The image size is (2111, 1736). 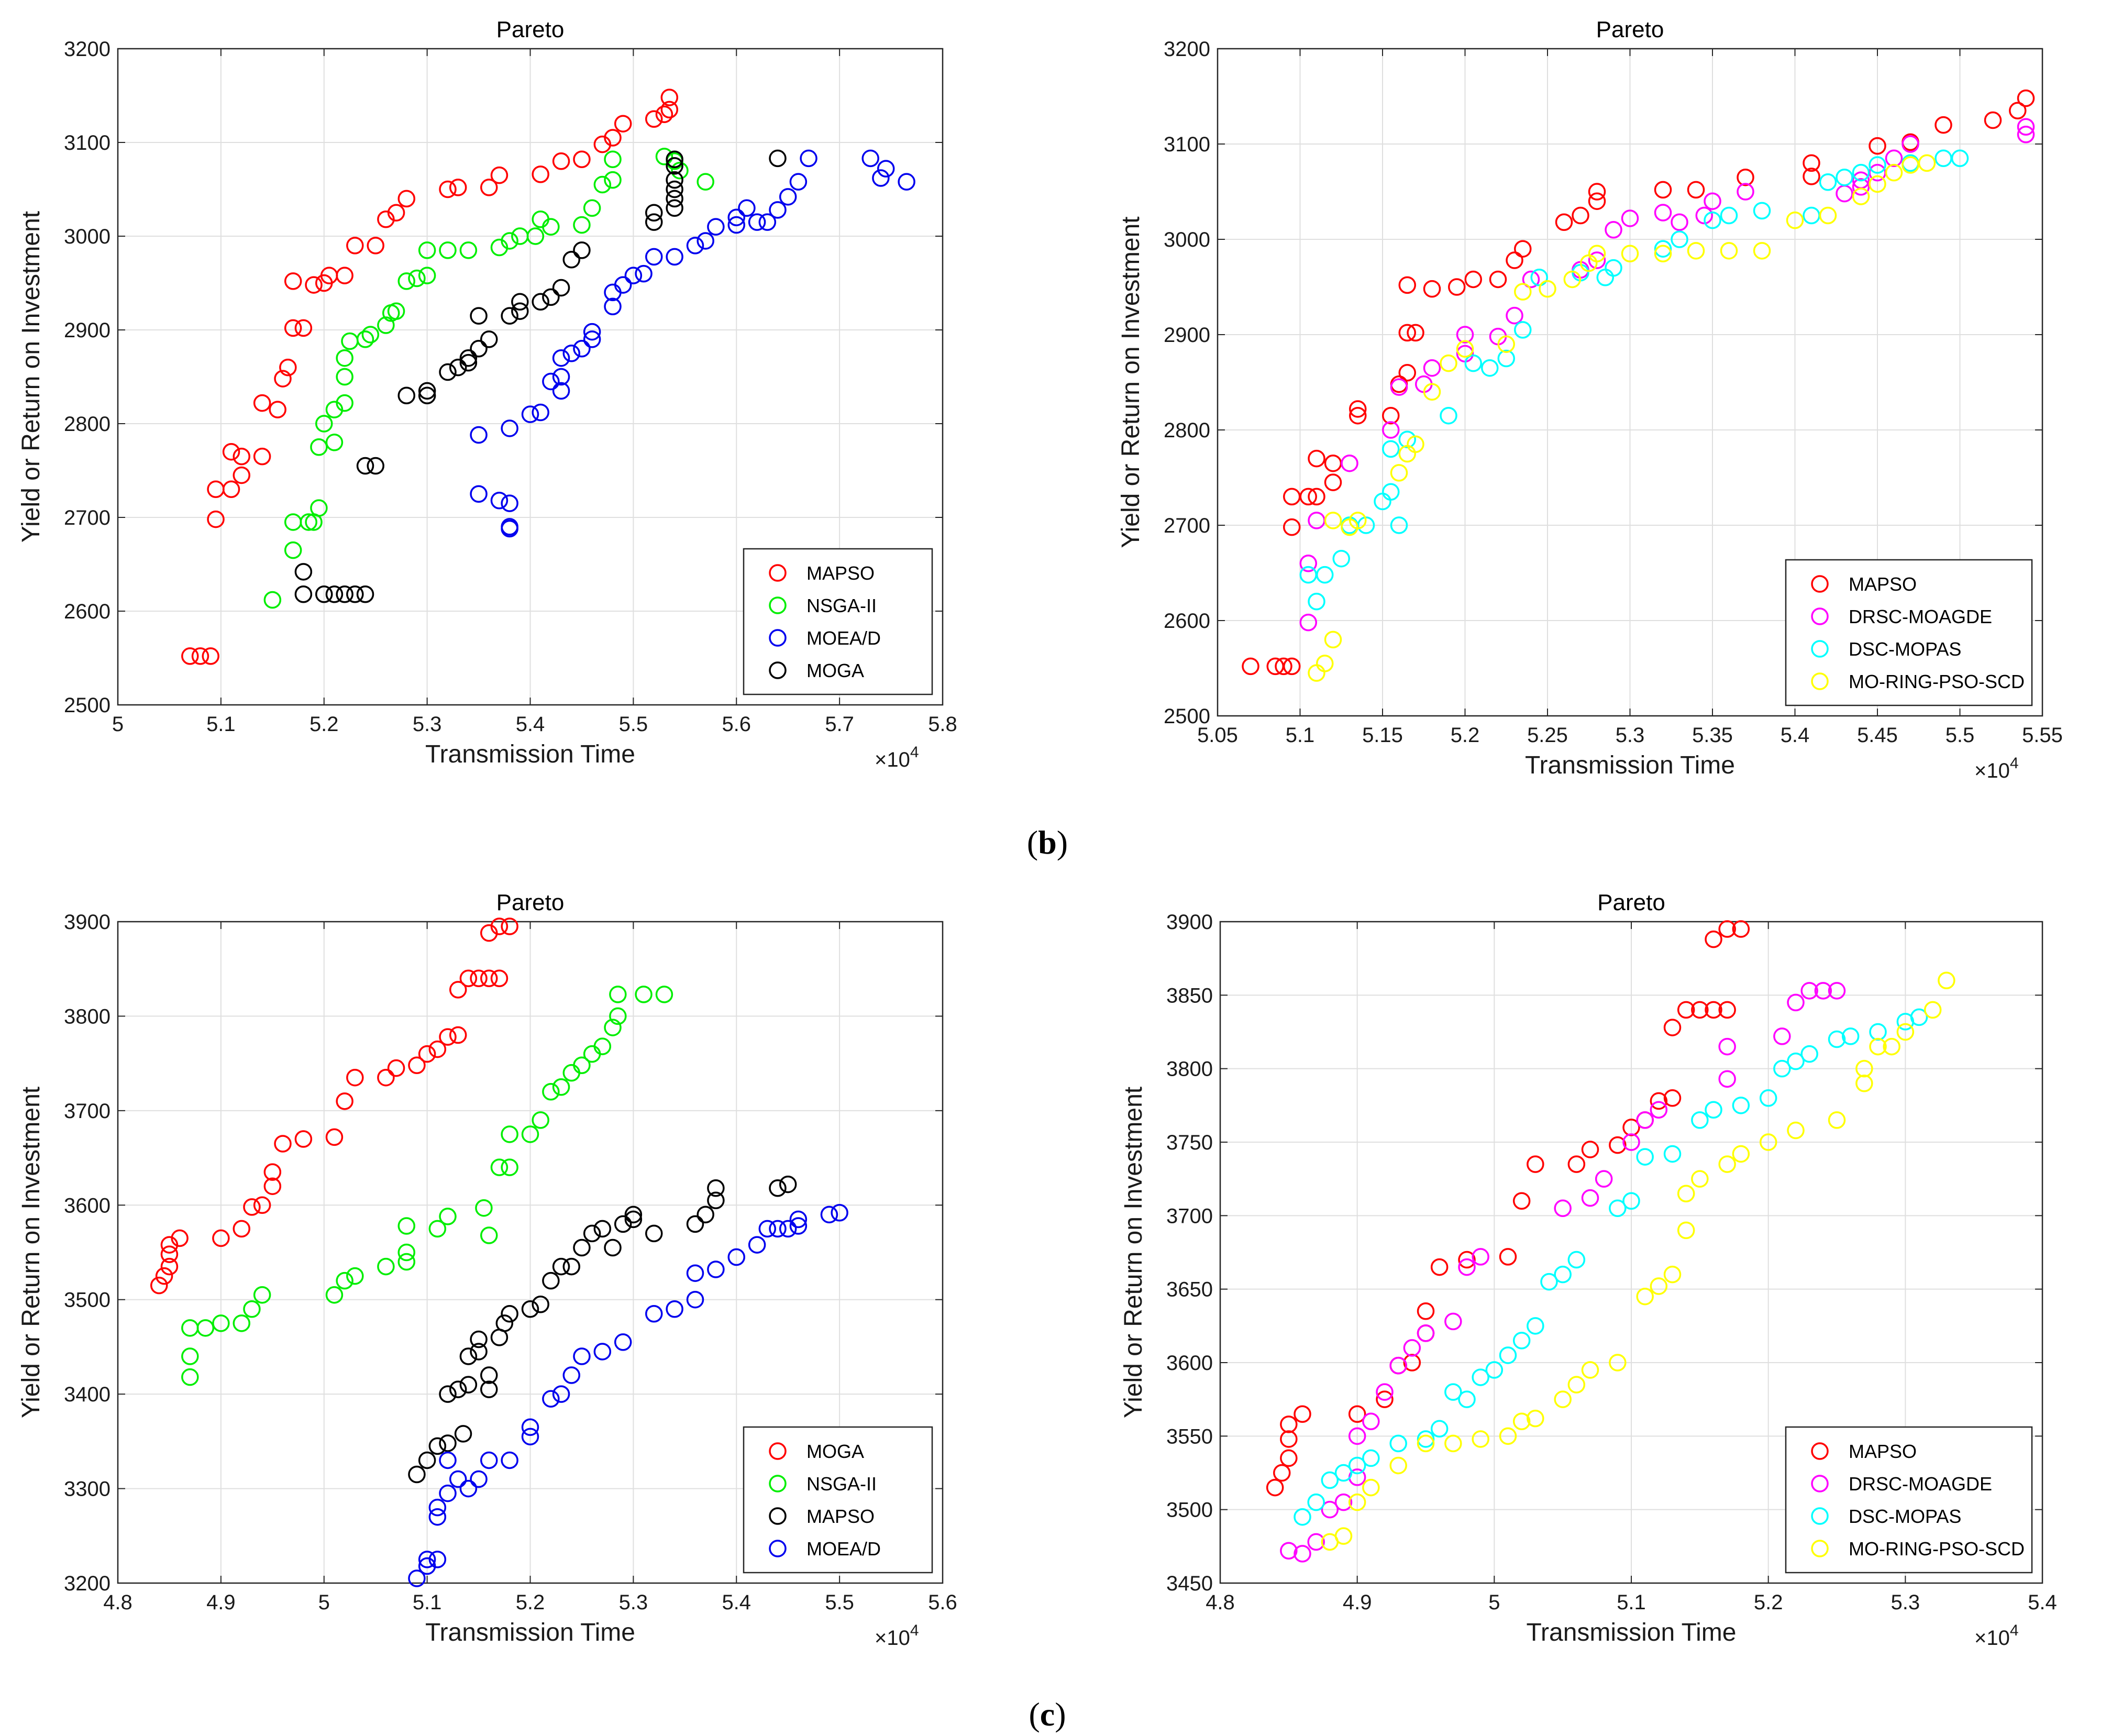 I want to click on x-exponent-base: ×10, so click(x=1992, y=770).